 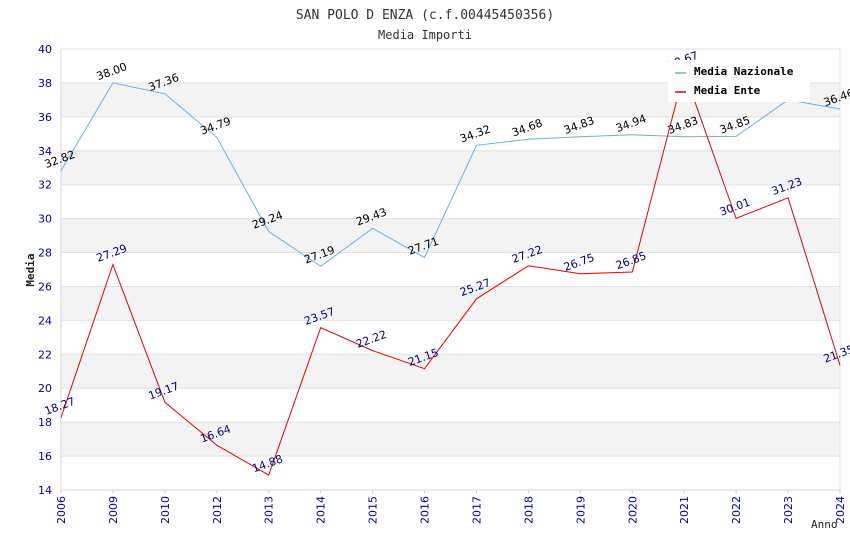 What do you see at coordinates (632, 510) in the screenshot?
I see `x-tick-label: 2020` at bounding box center [632, 510].